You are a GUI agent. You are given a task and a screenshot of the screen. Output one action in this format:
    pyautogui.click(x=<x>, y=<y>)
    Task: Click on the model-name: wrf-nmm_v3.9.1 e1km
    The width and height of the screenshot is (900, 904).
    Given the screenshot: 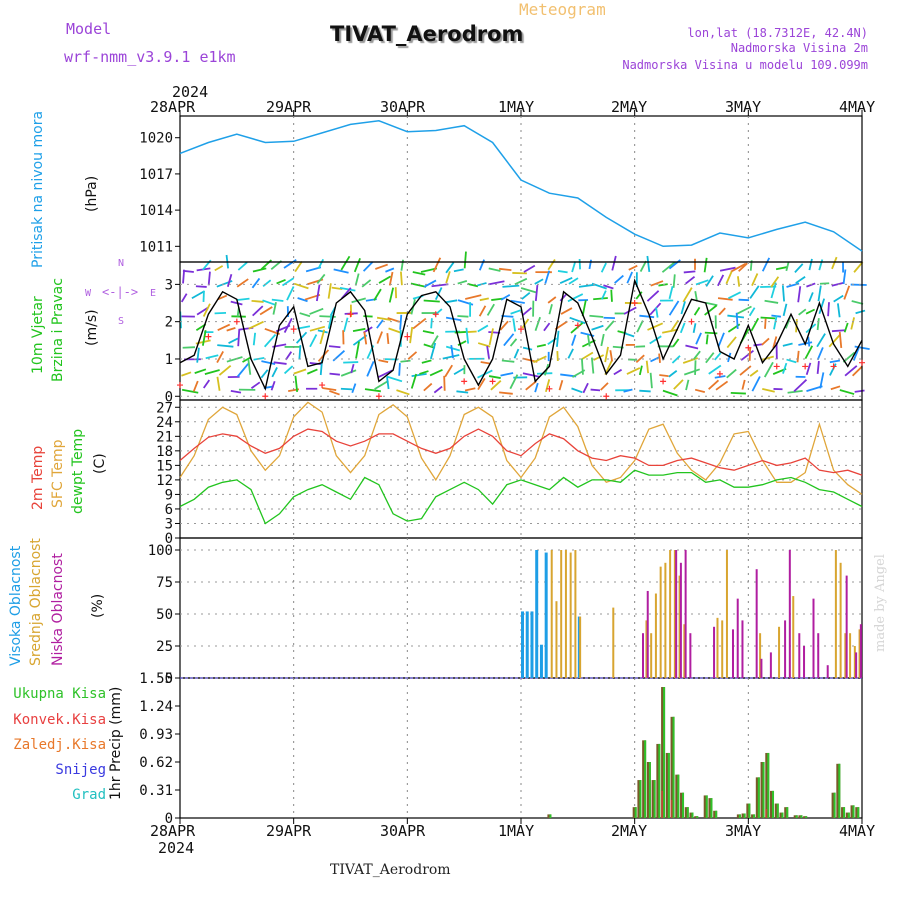 What is the action you would take?
    pyautogui.click(x=150, y=57)
    